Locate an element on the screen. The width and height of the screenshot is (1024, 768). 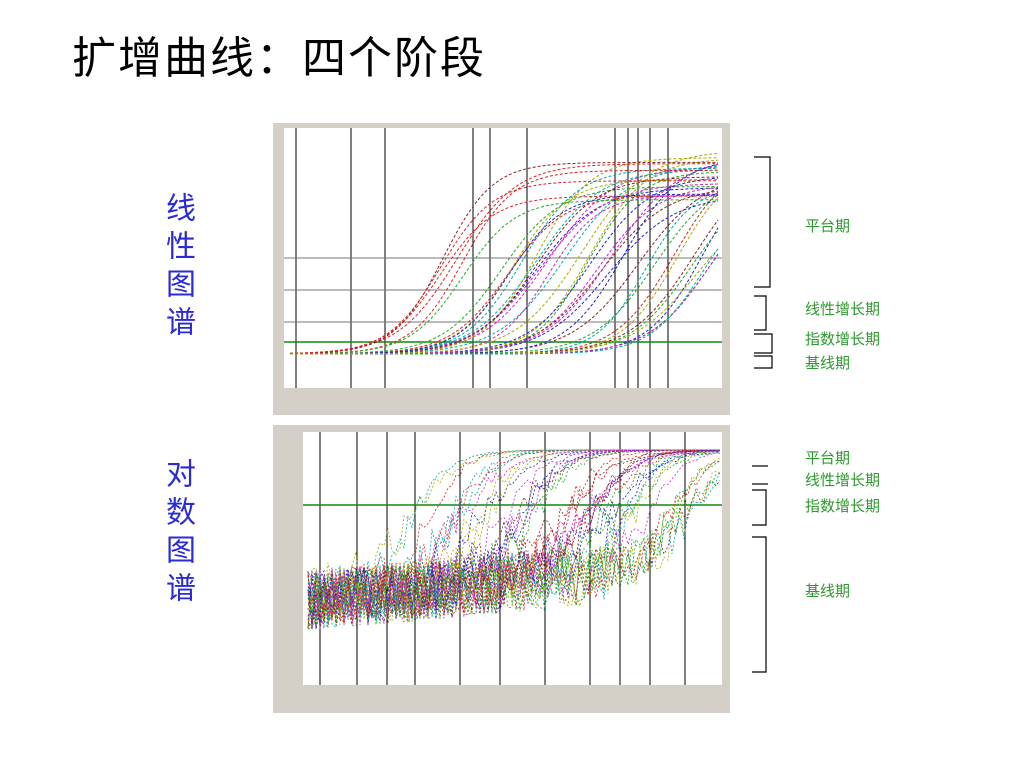
plot-area is located at coordinates (512, 558).